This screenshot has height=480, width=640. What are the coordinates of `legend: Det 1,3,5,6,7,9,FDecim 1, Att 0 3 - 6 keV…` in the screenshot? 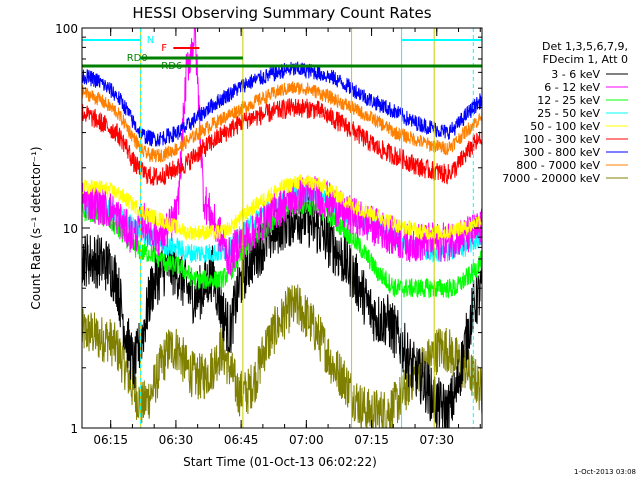 It's located at (565, 112).